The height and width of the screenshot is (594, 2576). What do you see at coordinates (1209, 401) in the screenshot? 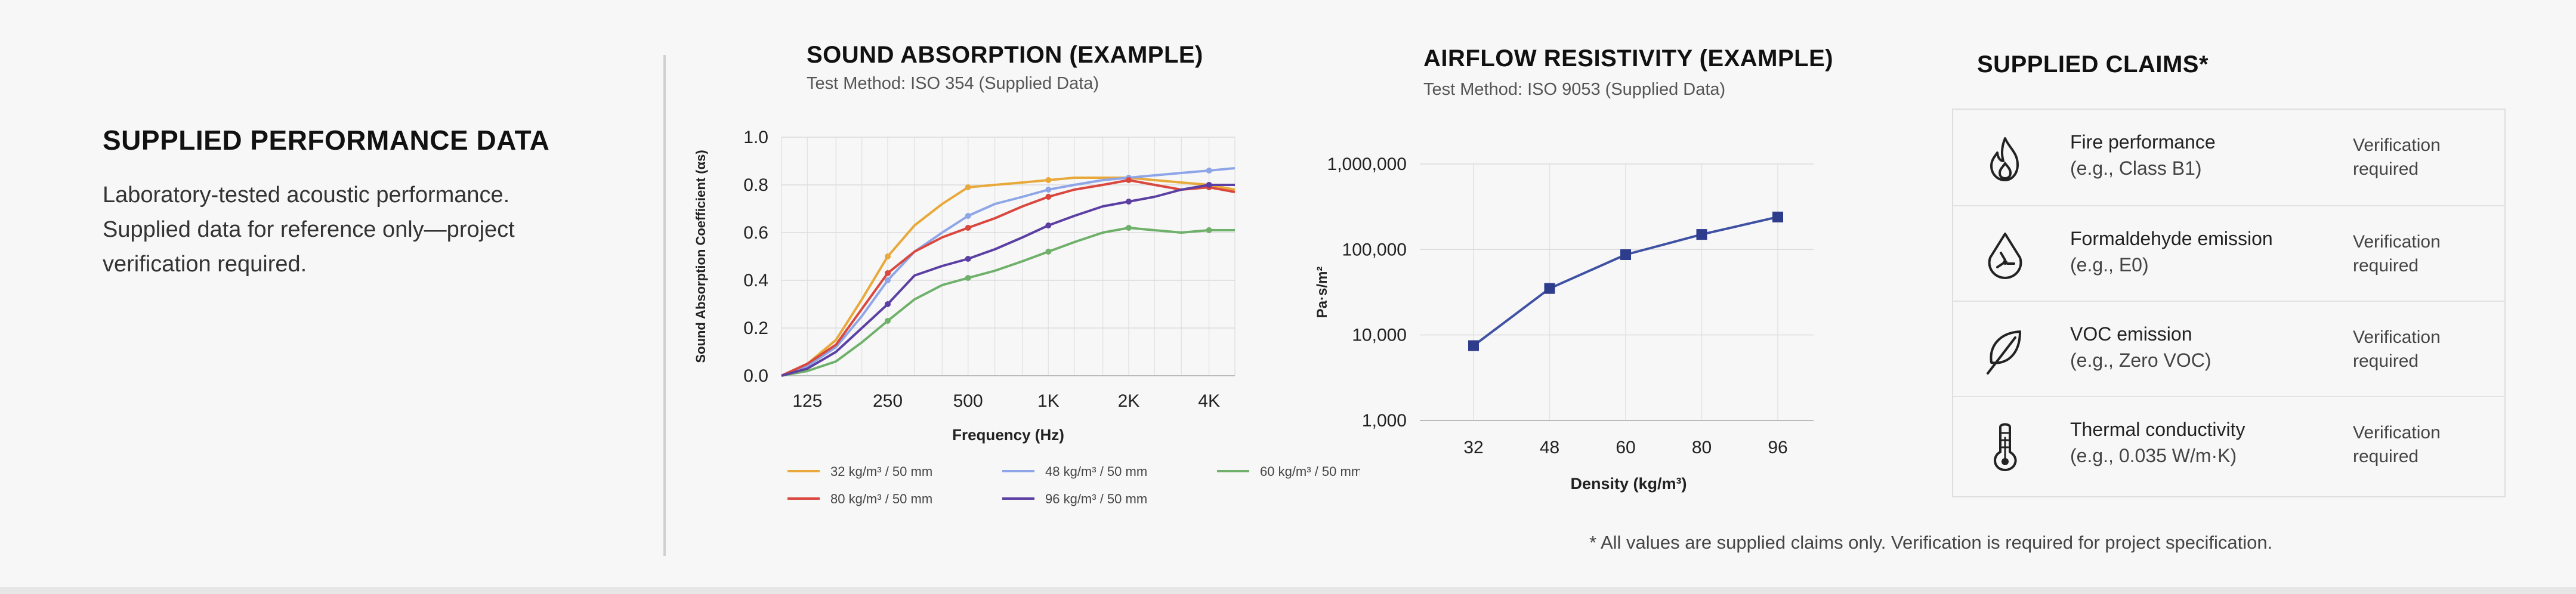
I see `x-tick-label: 4K` at bounding box center [1209, 401].